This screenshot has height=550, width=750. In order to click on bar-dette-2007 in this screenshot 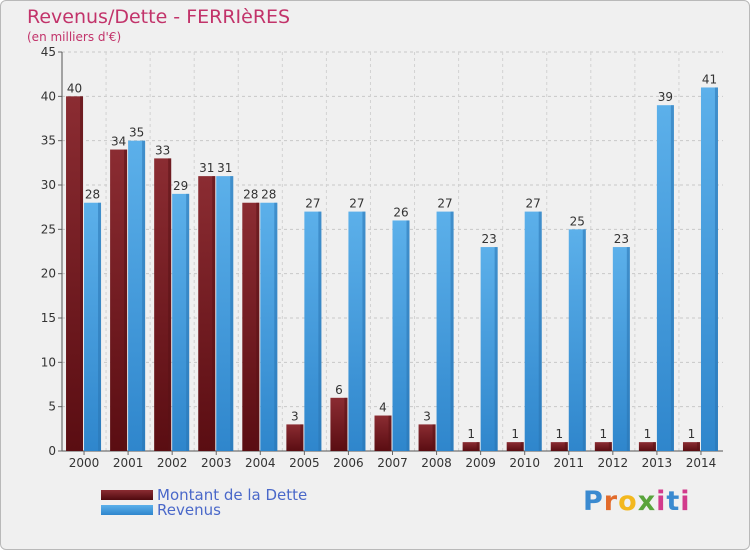, I will do `click(383, 433)`.